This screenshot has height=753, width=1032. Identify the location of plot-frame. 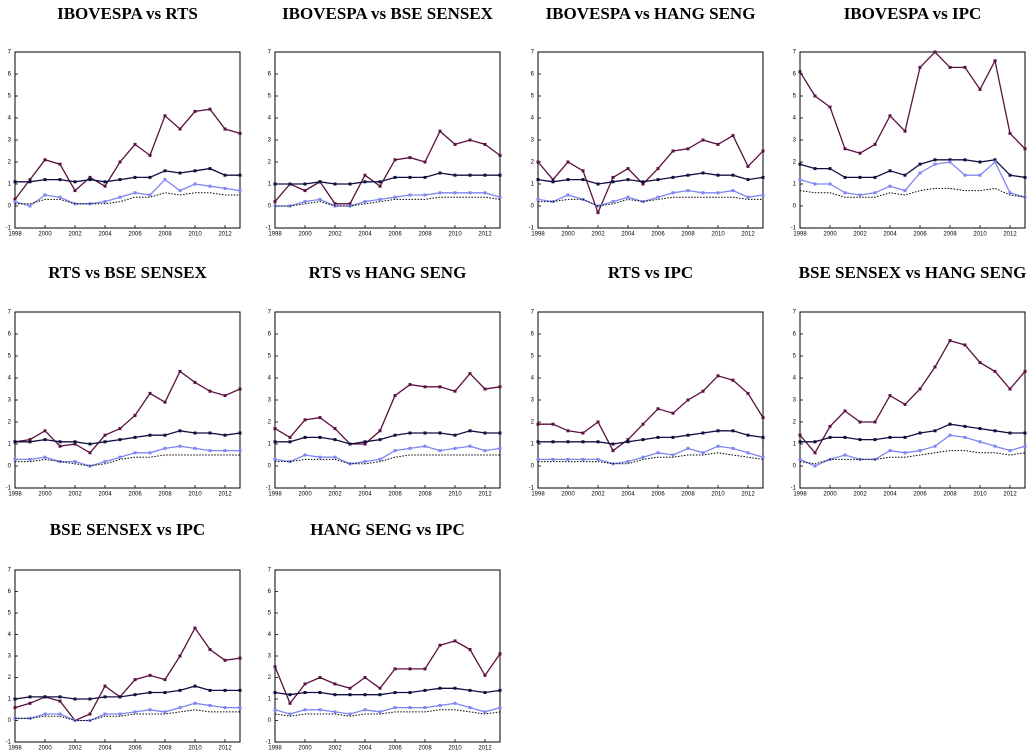
(127, 140).